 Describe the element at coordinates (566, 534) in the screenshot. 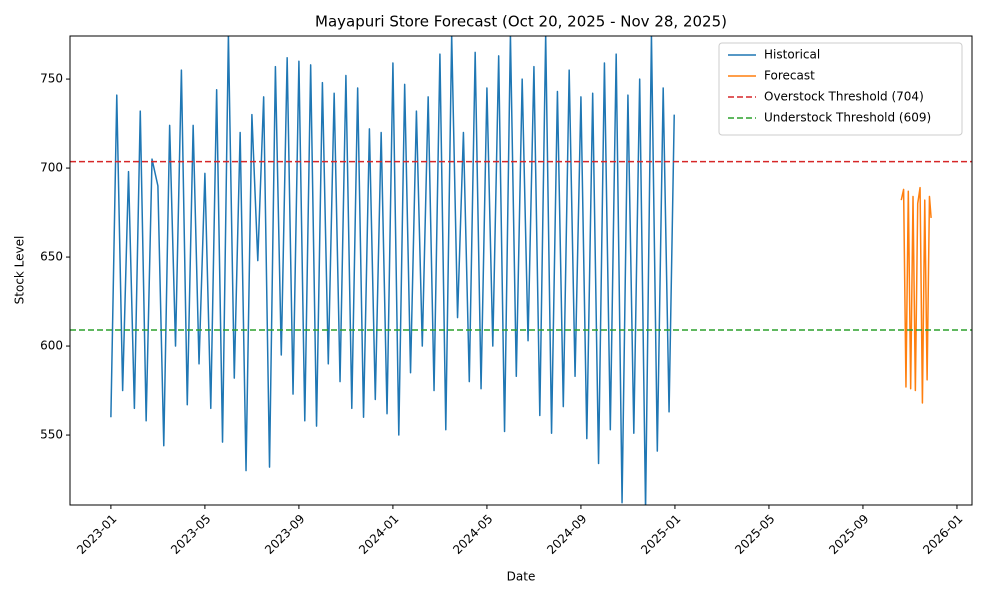

I see `x-tick-label: 2024-09` at that location.